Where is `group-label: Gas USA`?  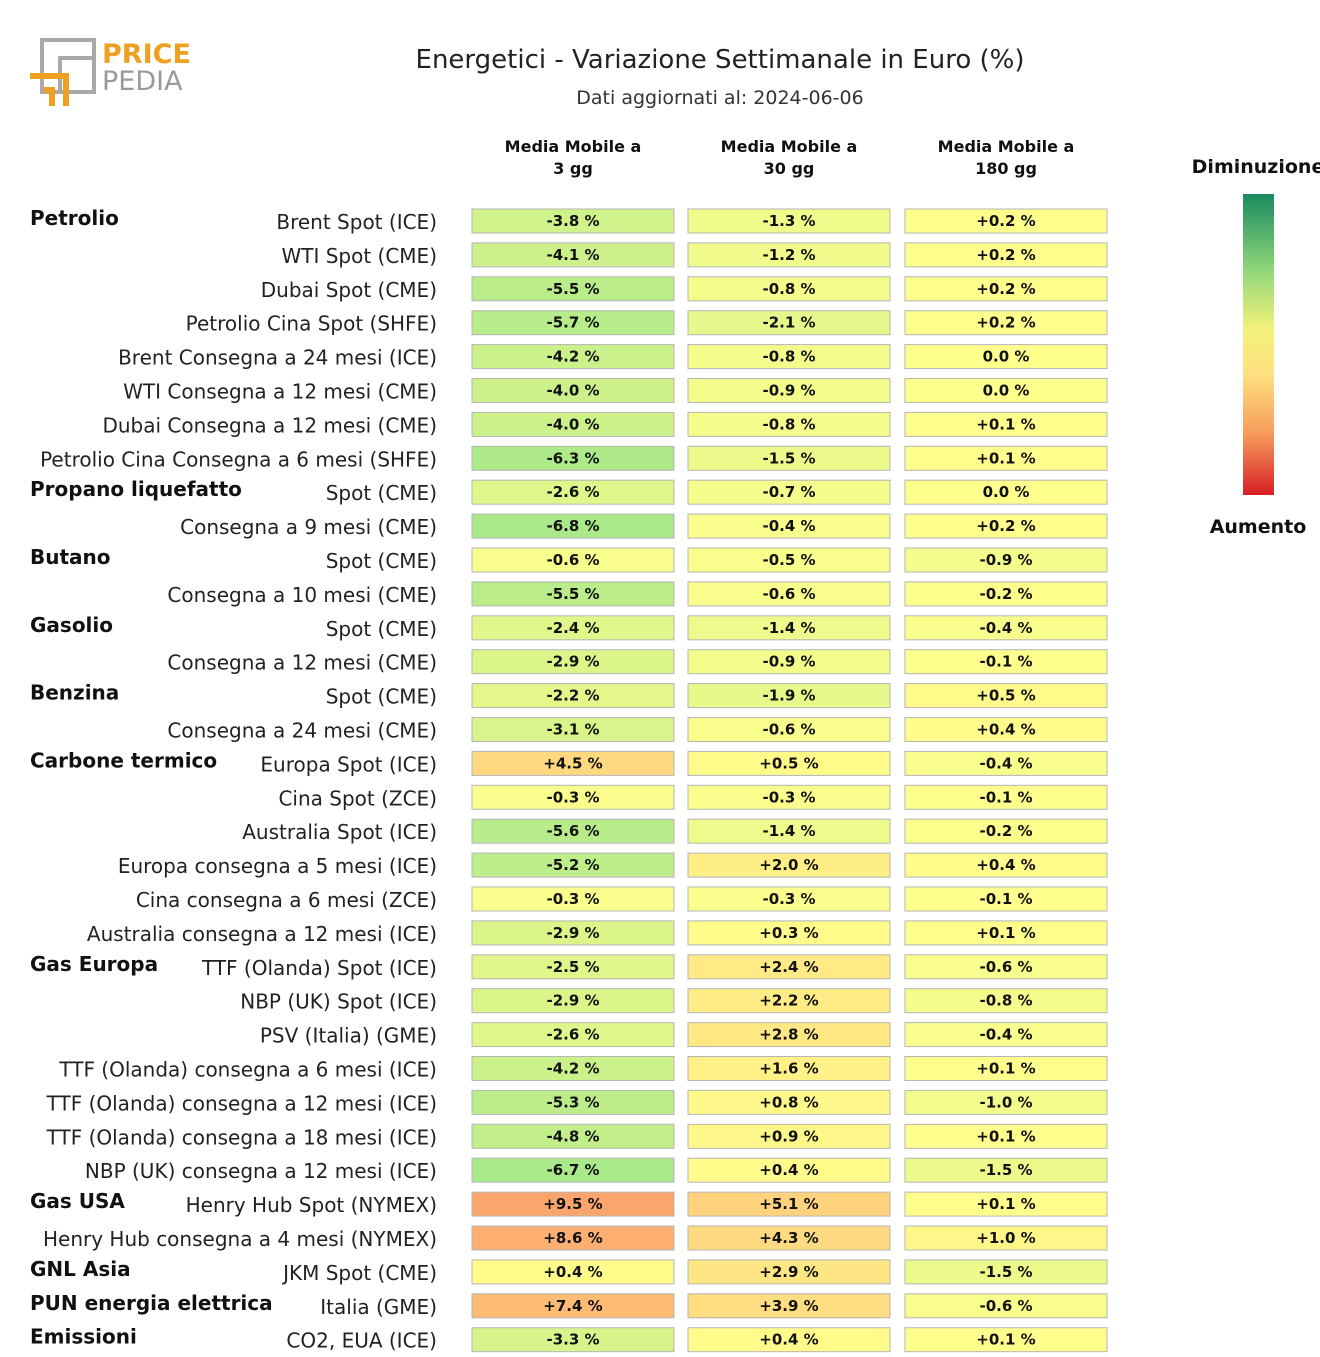 group-label: Gas USA is located at coordinates (77, 1201).